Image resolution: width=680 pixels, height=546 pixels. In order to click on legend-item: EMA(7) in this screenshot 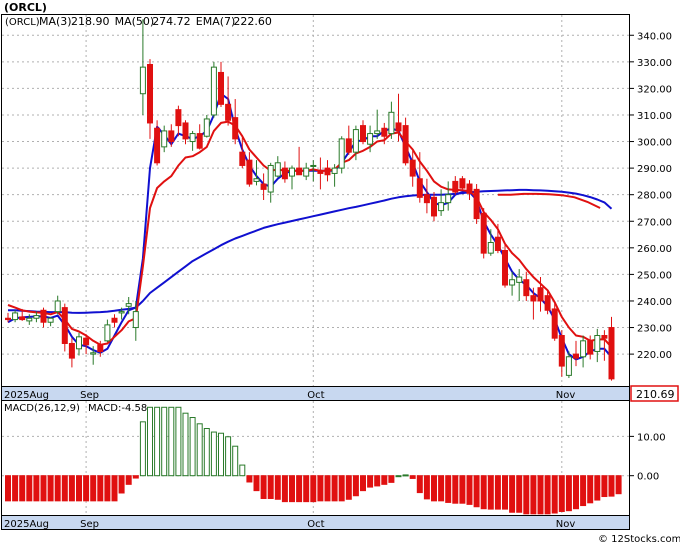, I will do `click(216, 21)`.